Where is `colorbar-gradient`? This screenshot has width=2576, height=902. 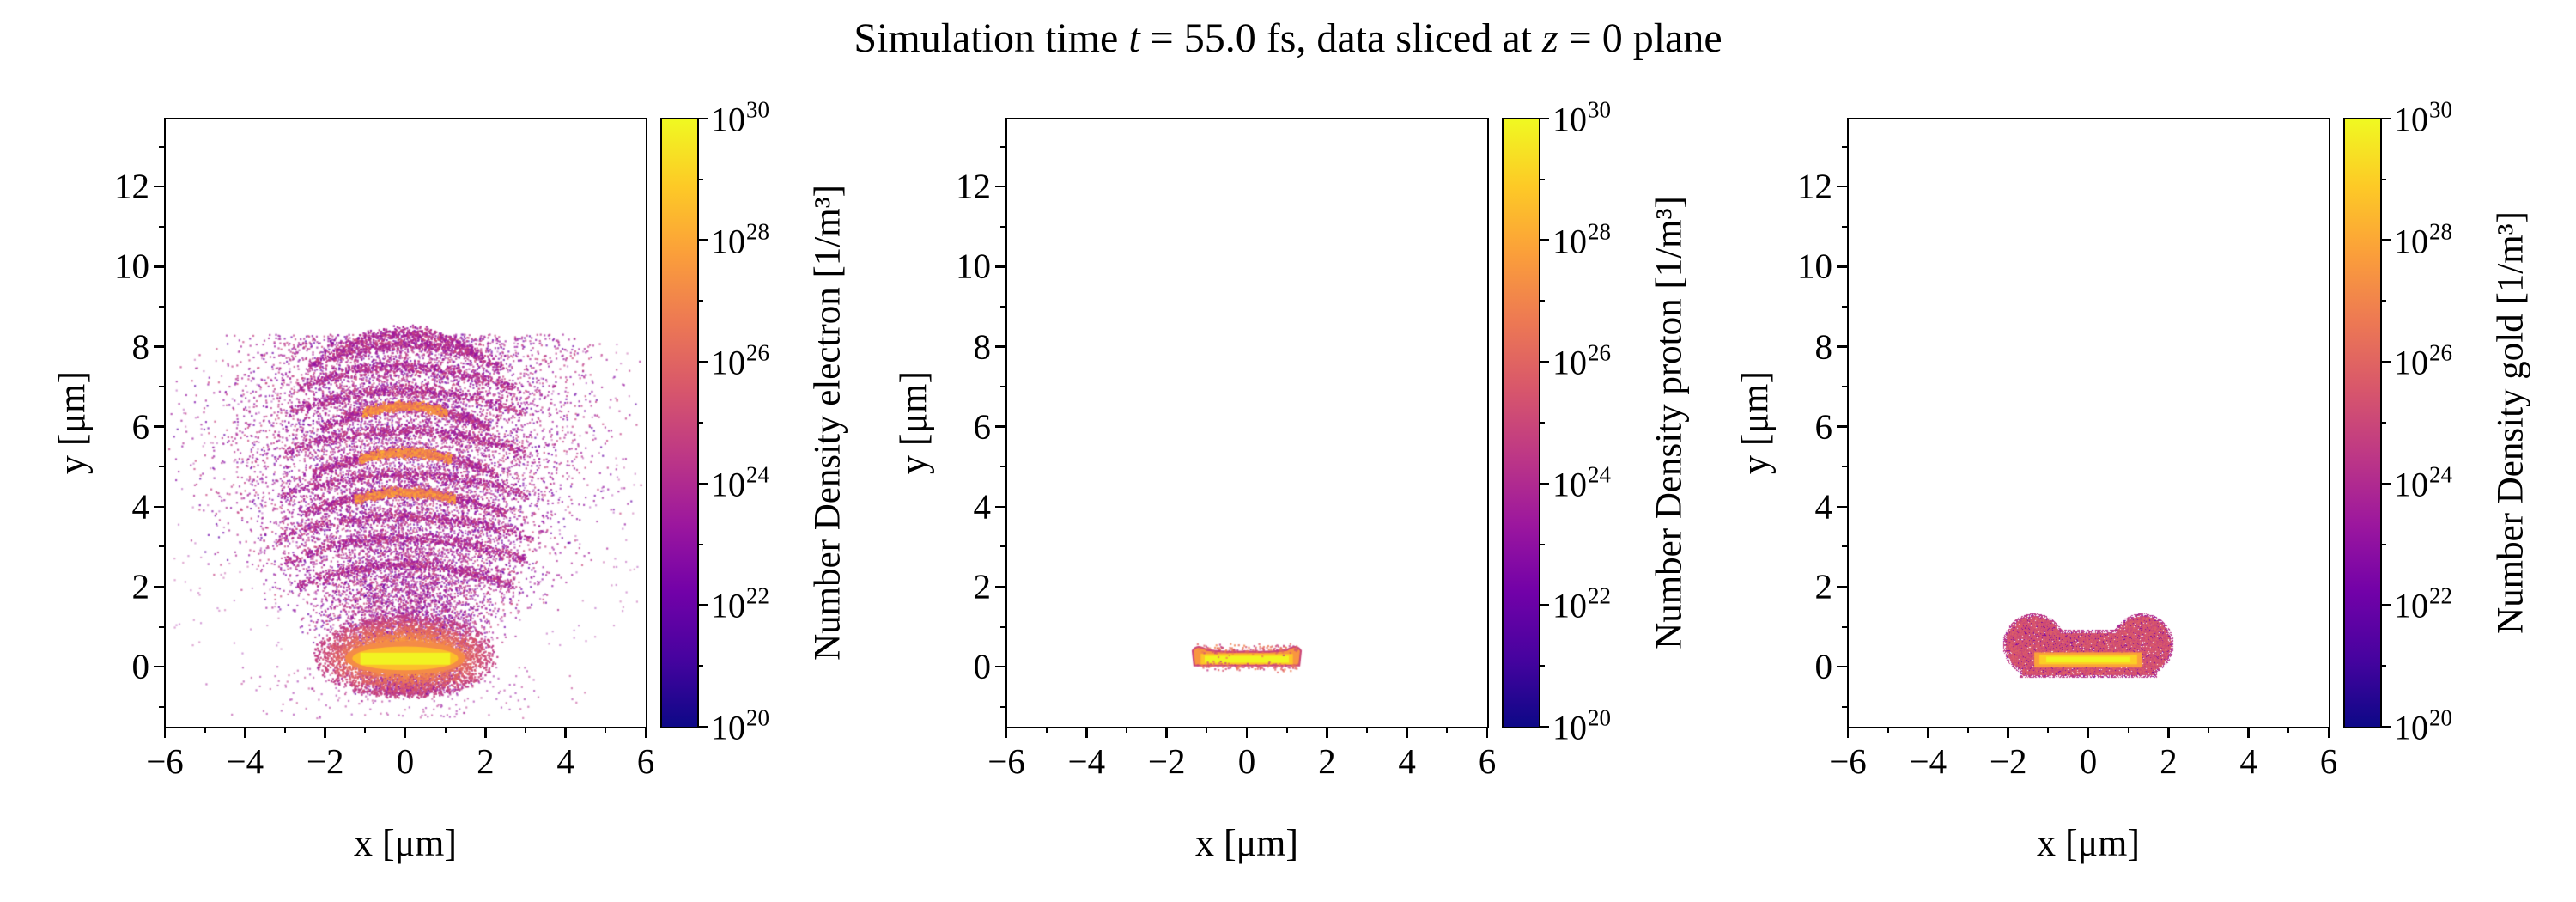
colorbar-gradient is located at coordinates (679, 423).